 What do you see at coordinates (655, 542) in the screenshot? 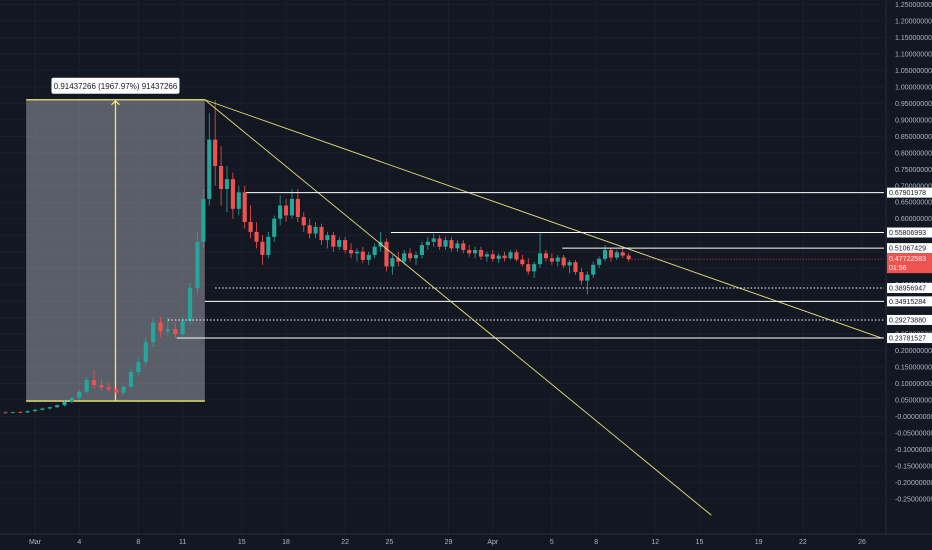
I see `x-tick-label: 12` at bounding box center [655, 542].